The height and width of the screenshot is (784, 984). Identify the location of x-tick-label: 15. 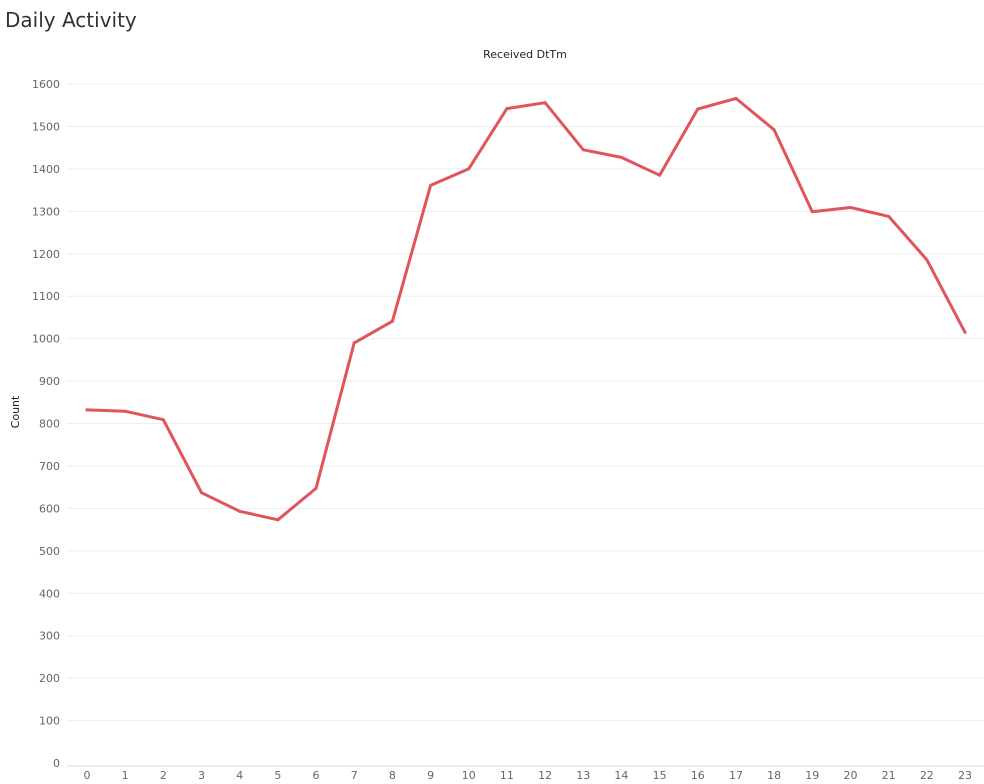
(660, 775).